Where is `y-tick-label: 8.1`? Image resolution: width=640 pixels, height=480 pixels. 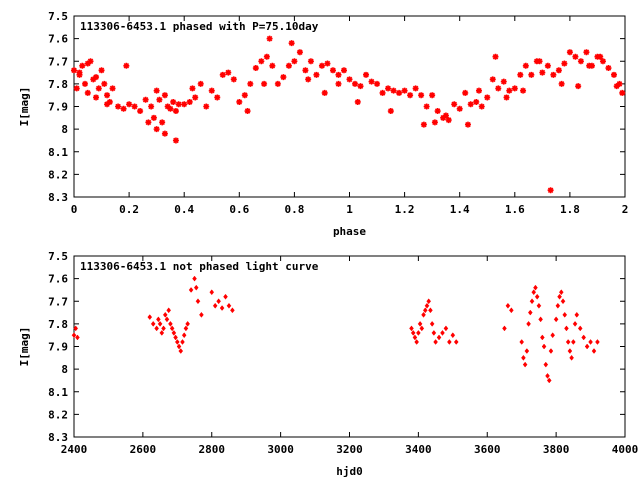
y-tick-label: 8.1 is located at coordinates (58, 152).